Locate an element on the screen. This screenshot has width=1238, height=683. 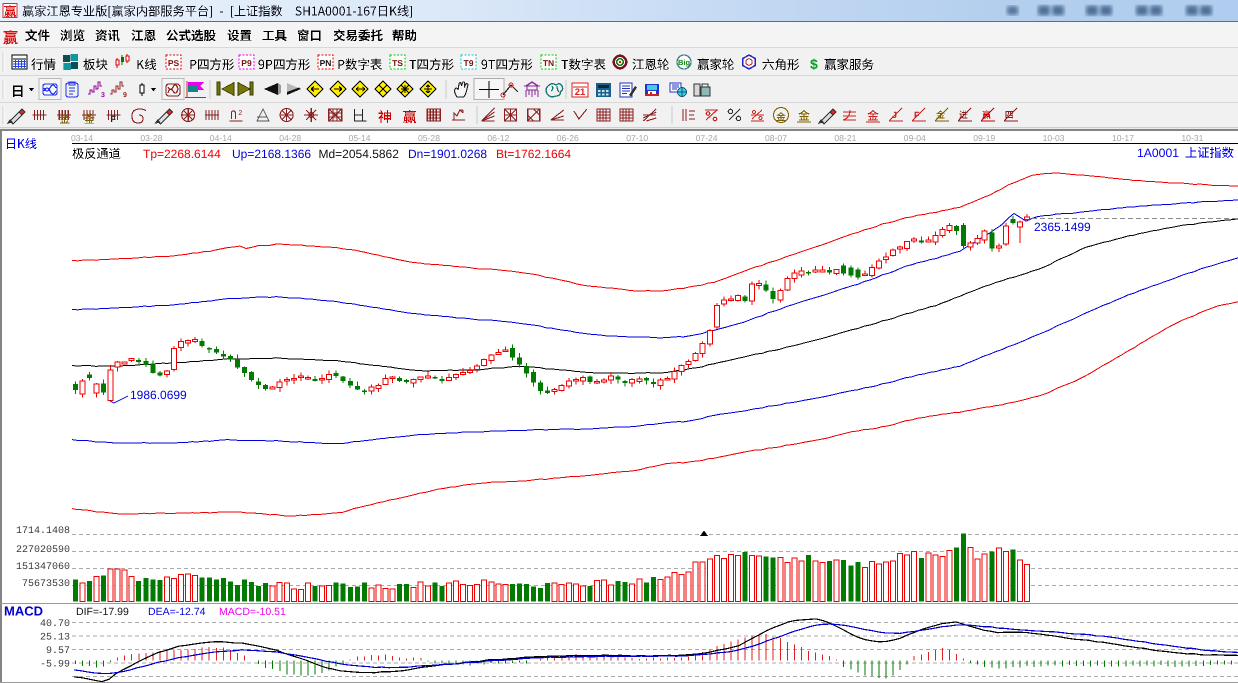
svg-text: 3 is located at coordinates (103, 95).